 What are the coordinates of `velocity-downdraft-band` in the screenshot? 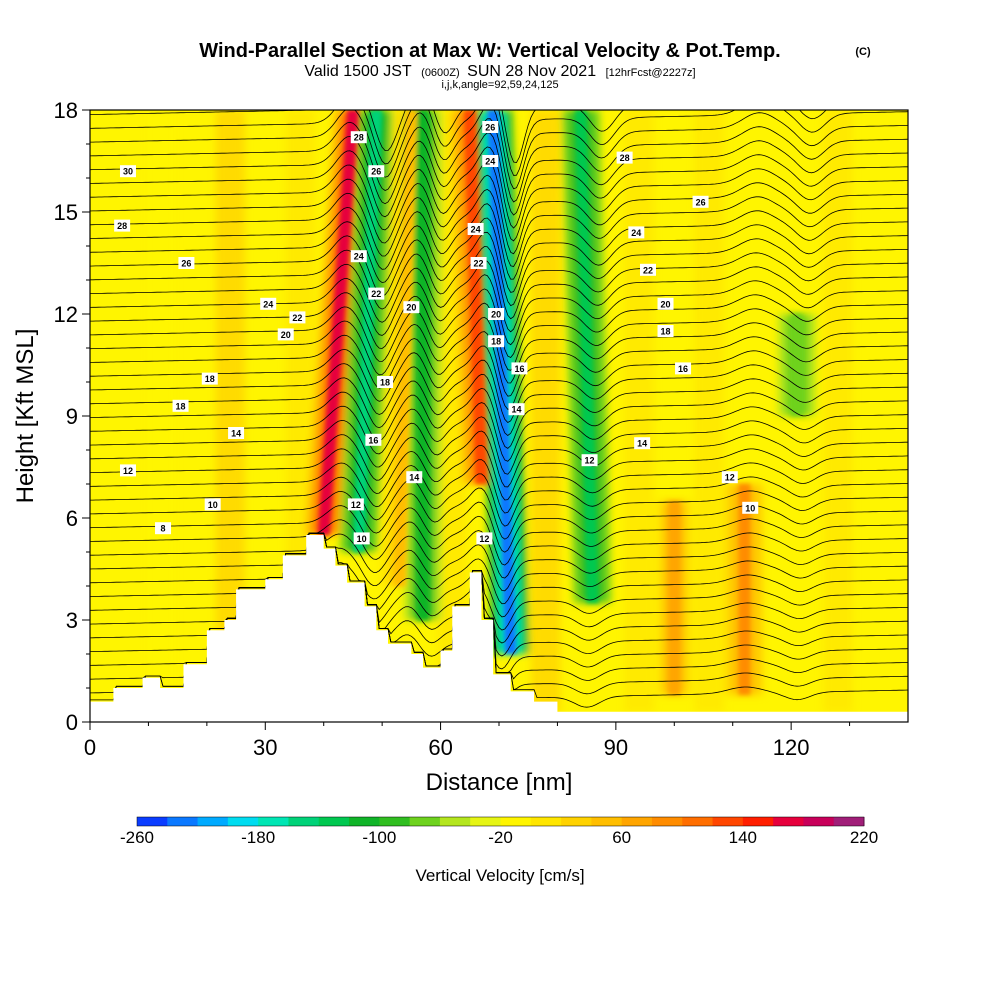 It's located at (367, 331).